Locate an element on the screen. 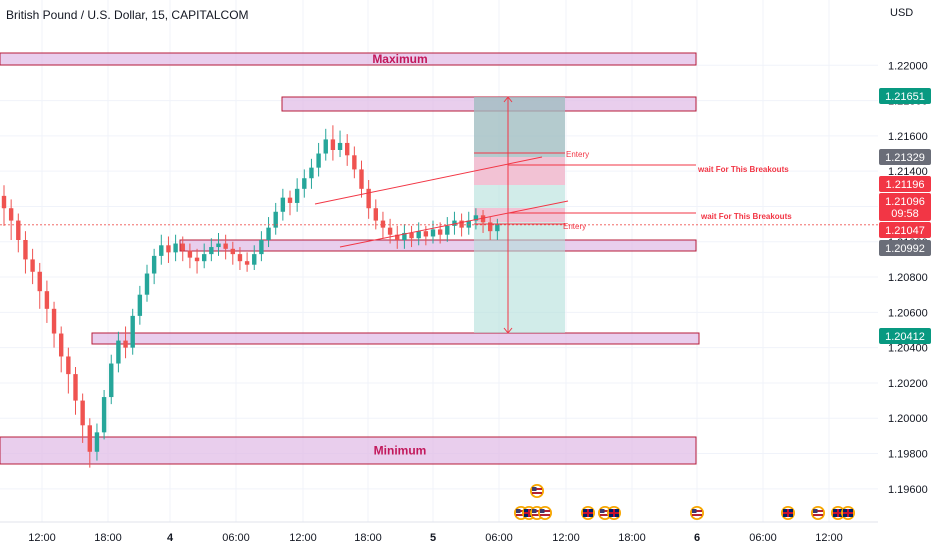 The height and width of the screenshot is (550, 932). event-flag-uk-icon is located at coordinates (614, 513).